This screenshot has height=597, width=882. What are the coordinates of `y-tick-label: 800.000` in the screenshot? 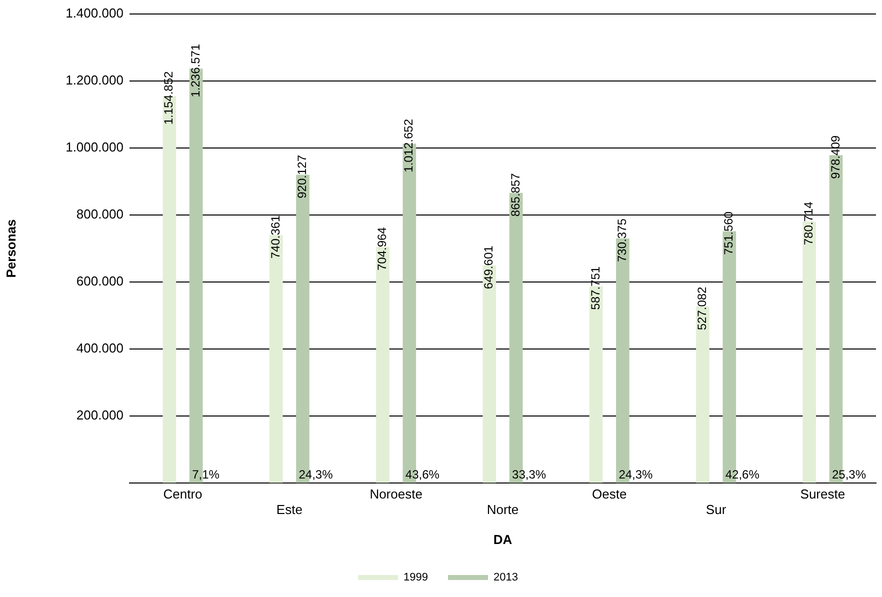 It's located at (100, 214).